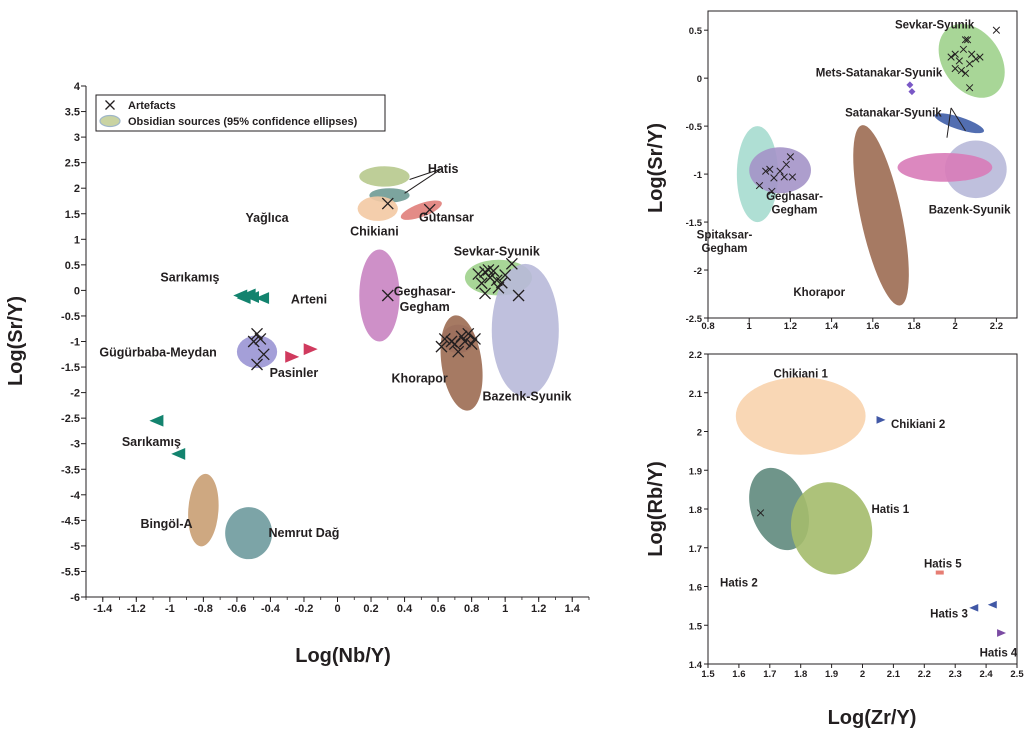  I want to click on y-tick-label: 1.6, so click(695, 588).